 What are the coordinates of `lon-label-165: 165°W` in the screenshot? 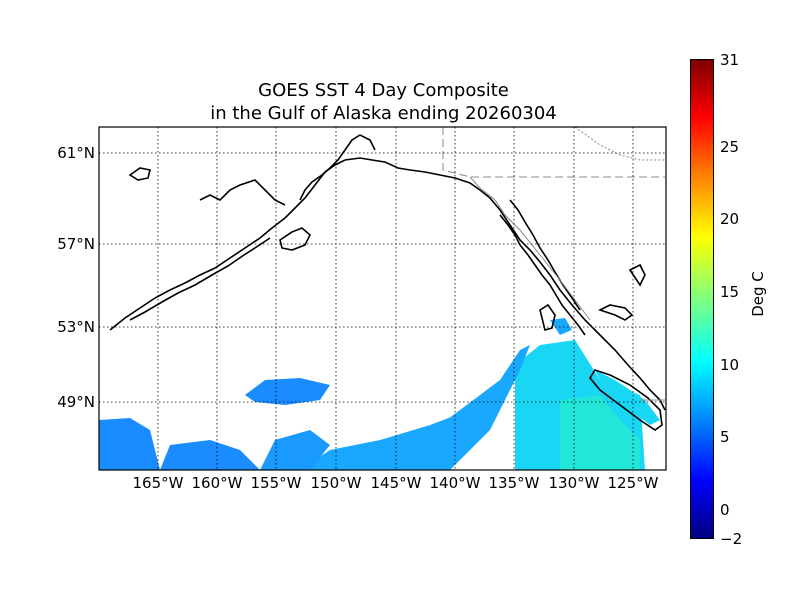 It's located at (158, 483).